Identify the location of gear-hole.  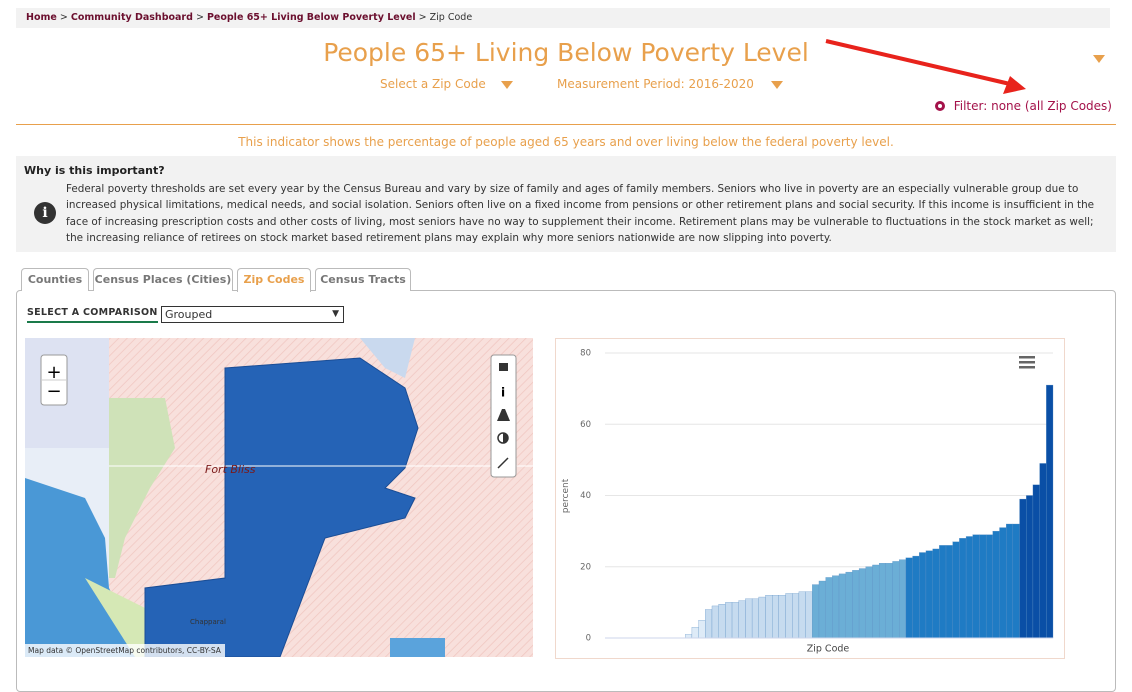
(940, 106).